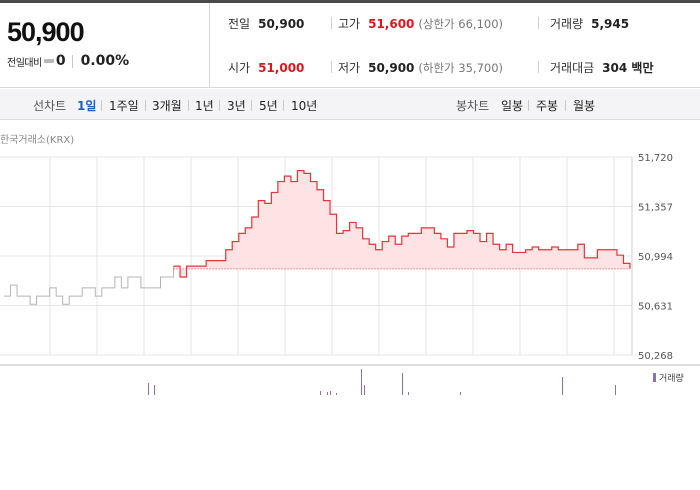 Image resolution: width=700 pixels, height=490 pixels. I want to click on trade-amount-value: 304 백만, so click(628, 68).